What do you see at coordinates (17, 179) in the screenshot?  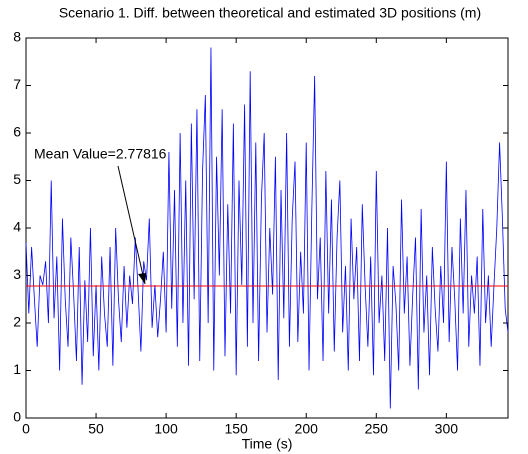 I see `y-tick-label: 5` at bounding box center [17, 179].